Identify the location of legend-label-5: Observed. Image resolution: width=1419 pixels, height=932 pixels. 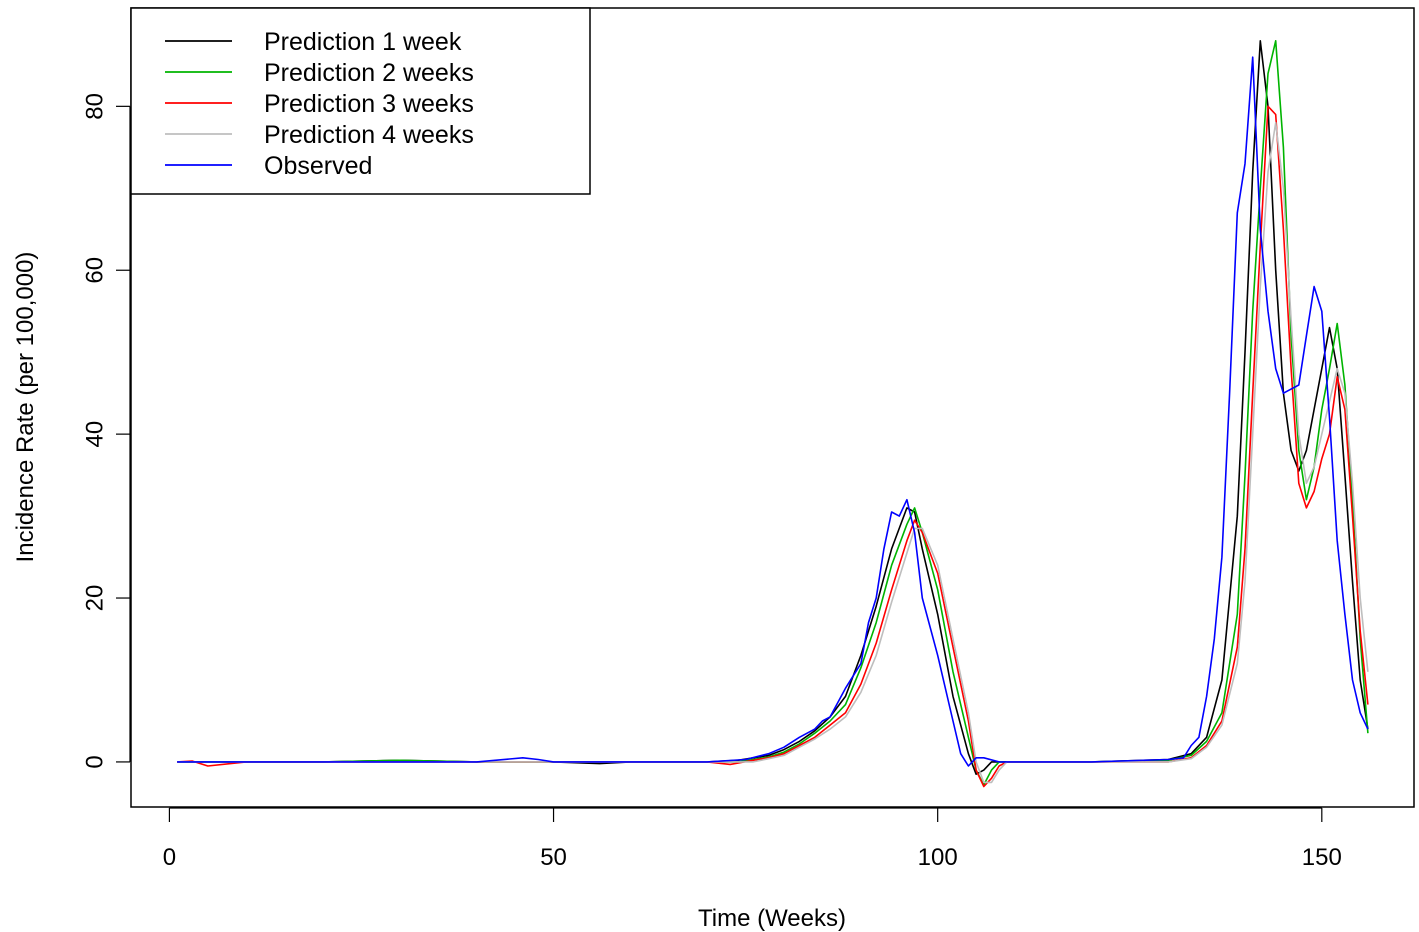
(318, 166).